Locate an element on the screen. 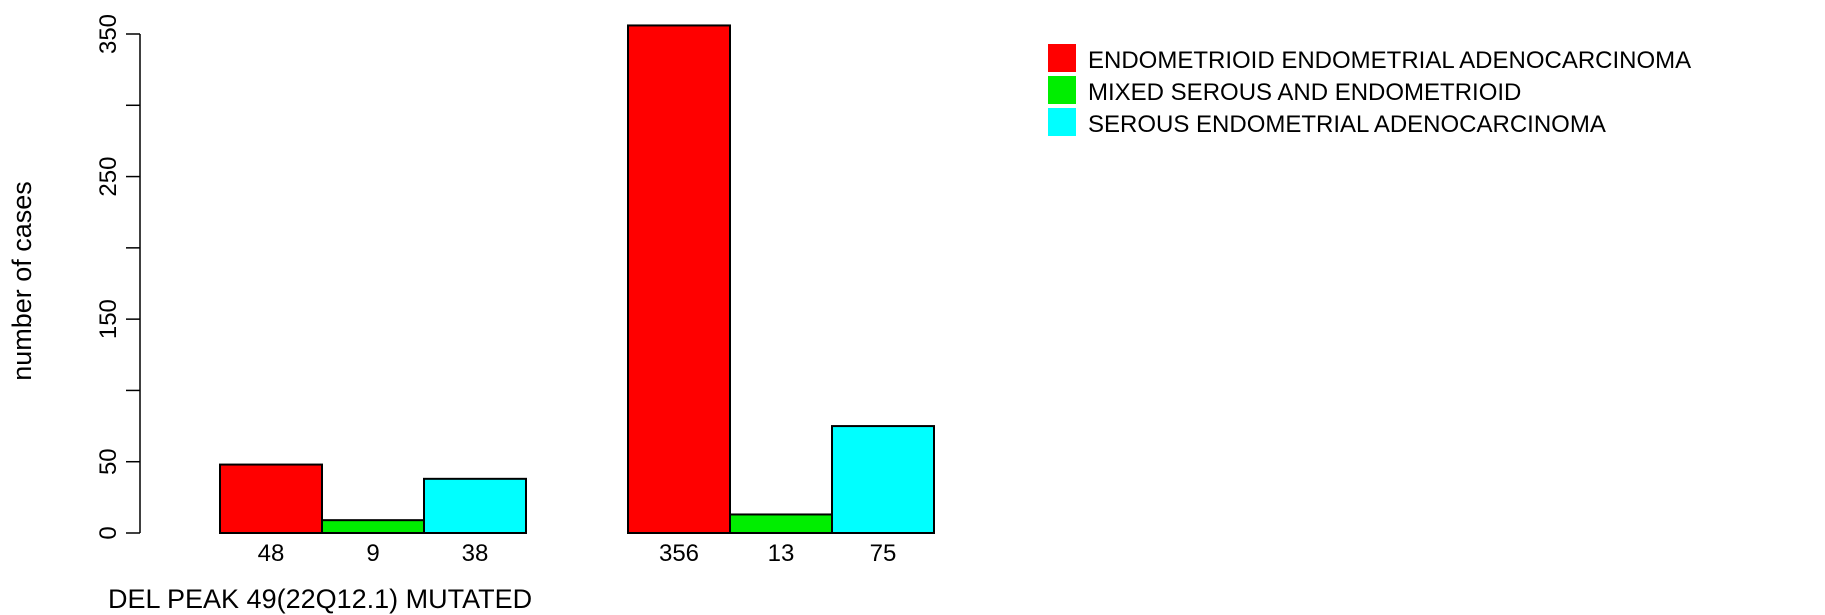  bar-value-label: 75 is located at coordinates (883, 553).